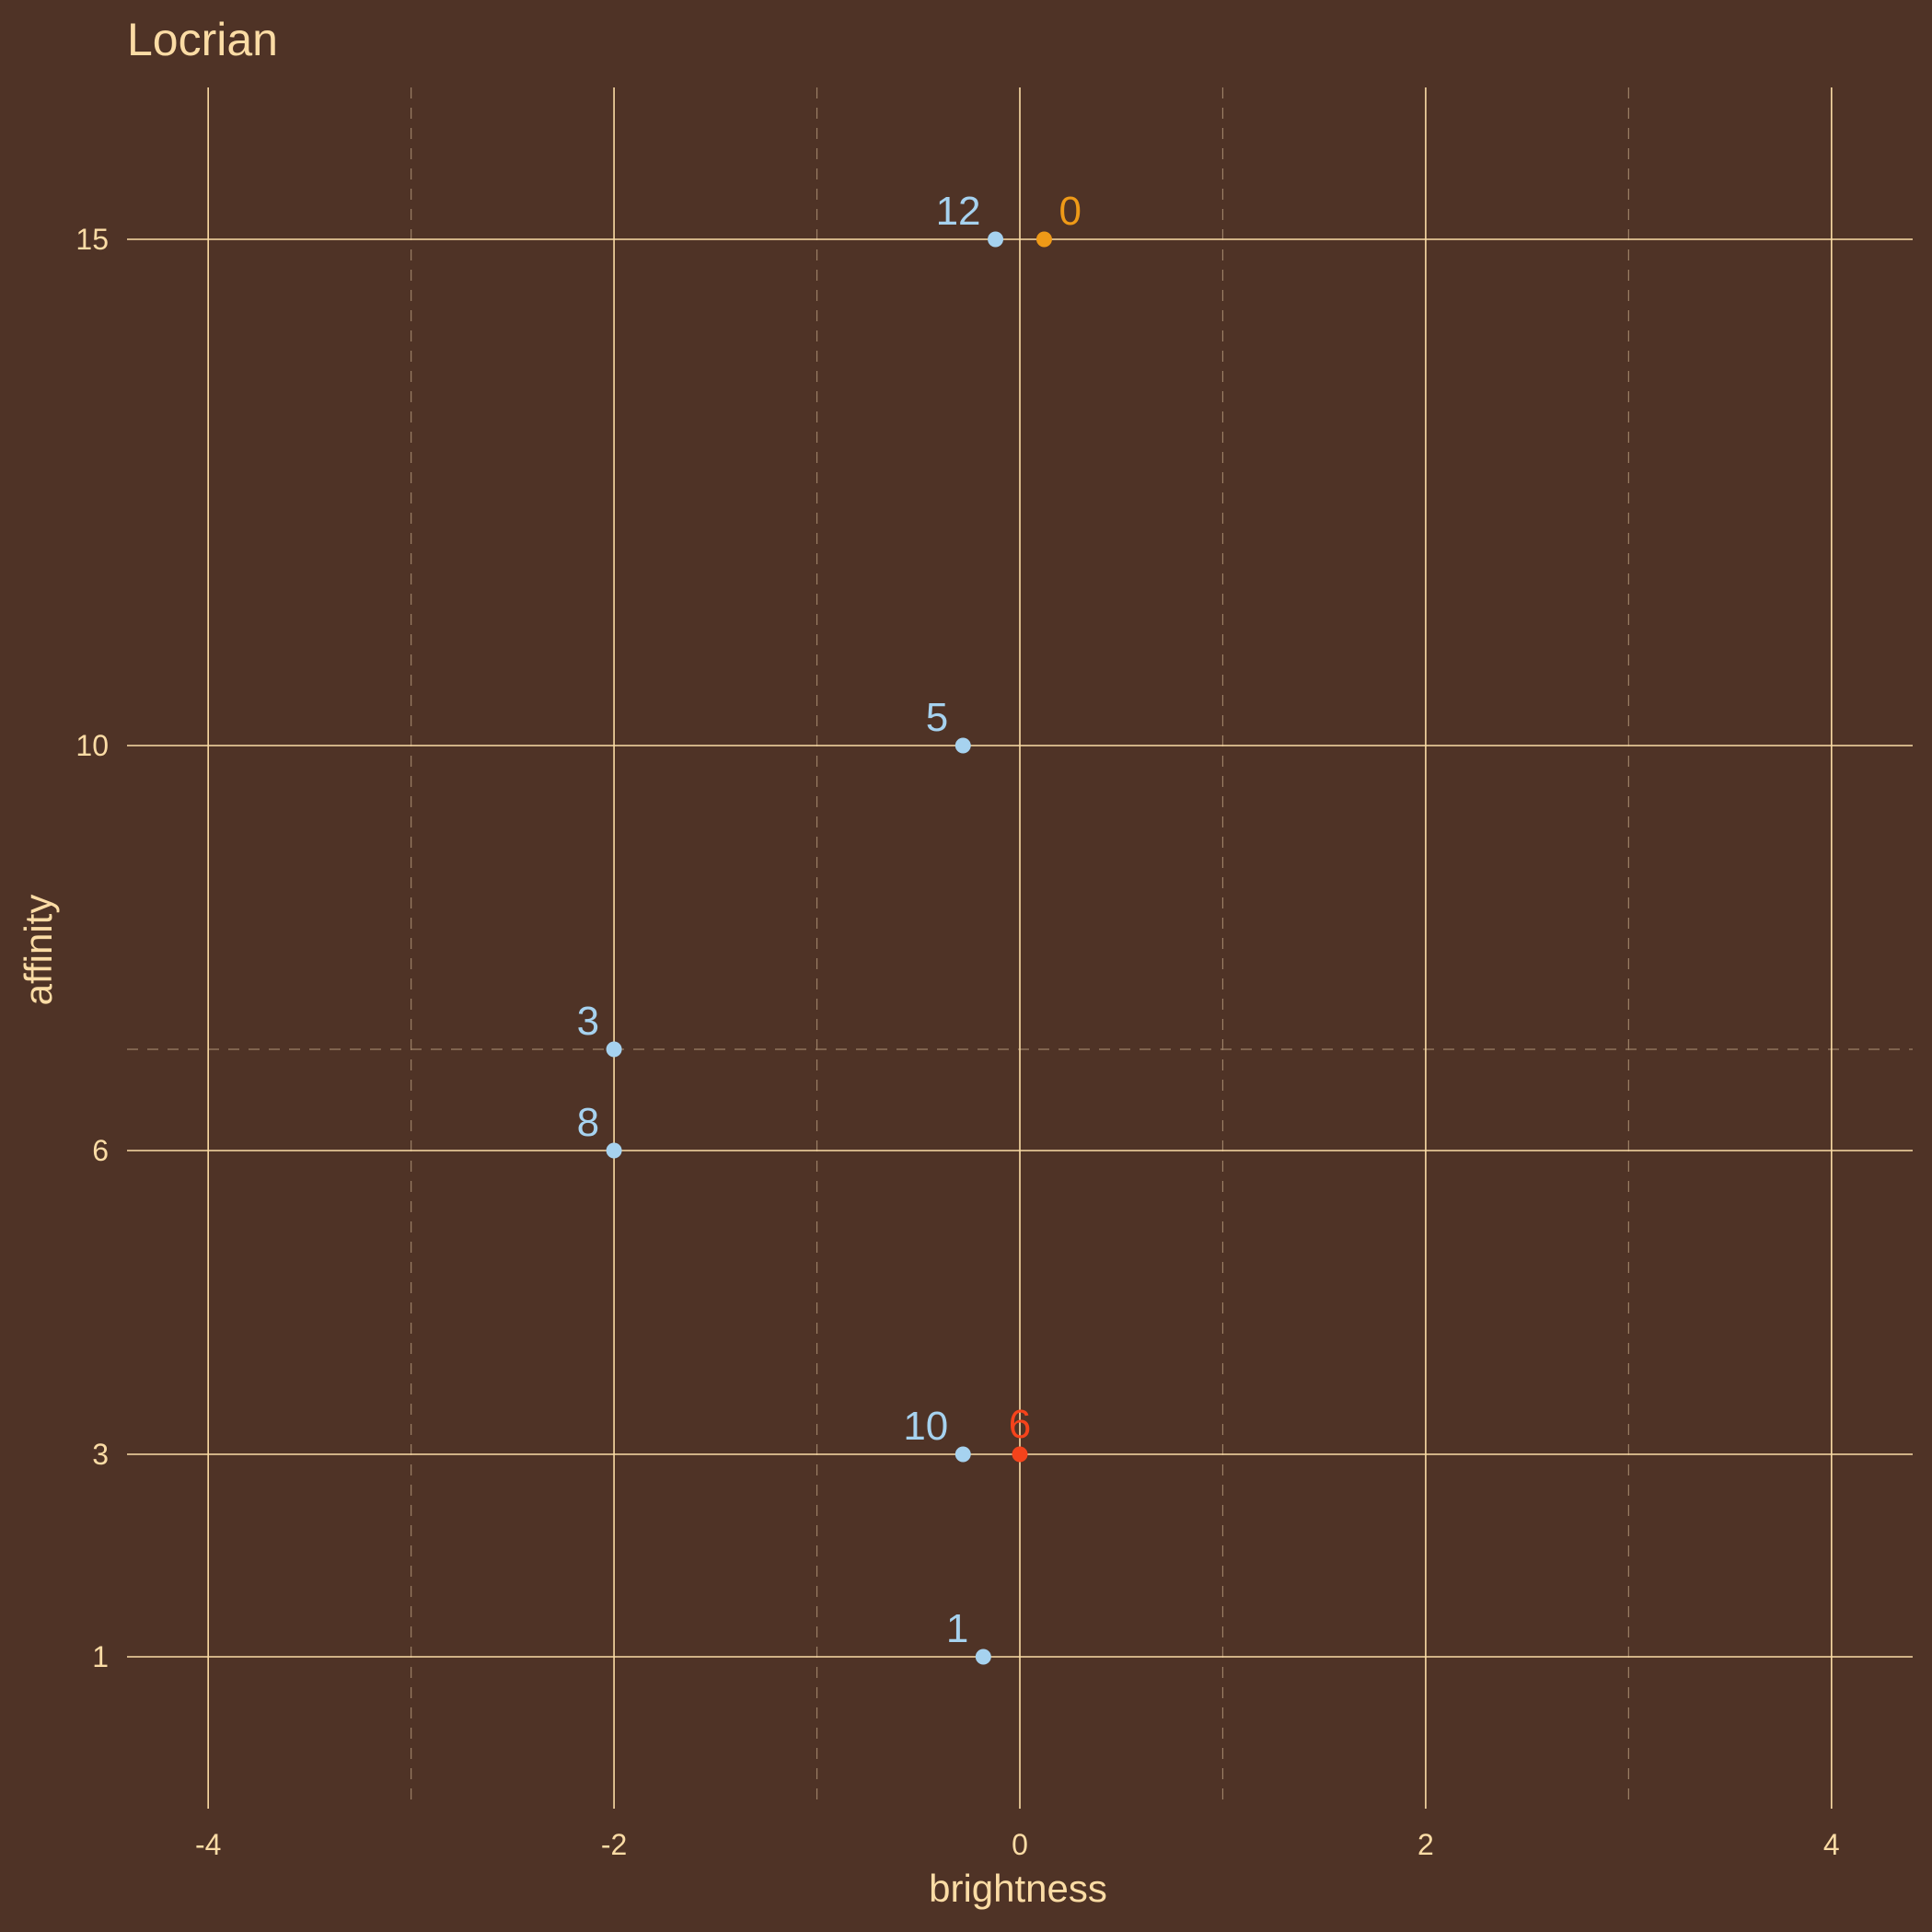  Describe the element at coordinates (588, 1022) in the screenshot. I see `point-label: 3` at that location.